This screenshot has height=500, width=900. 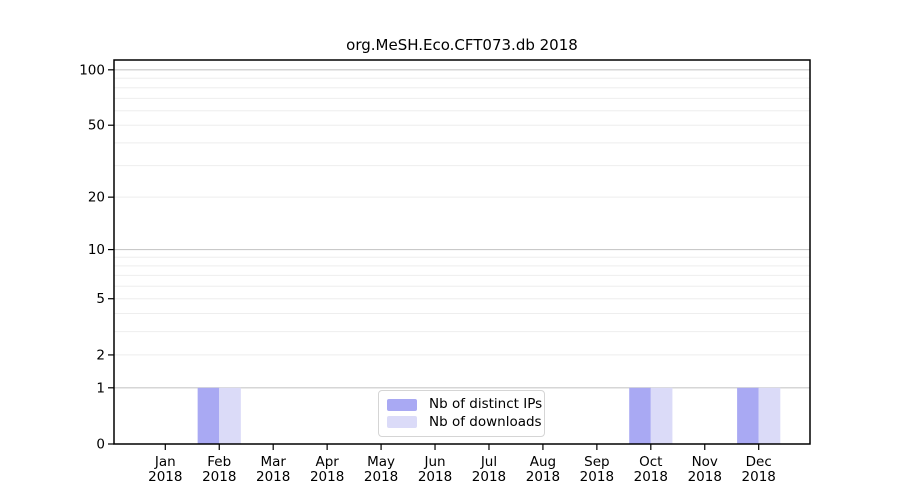 I want to click on x-tick-label: Sep 2018, so click(x=597, y=469).